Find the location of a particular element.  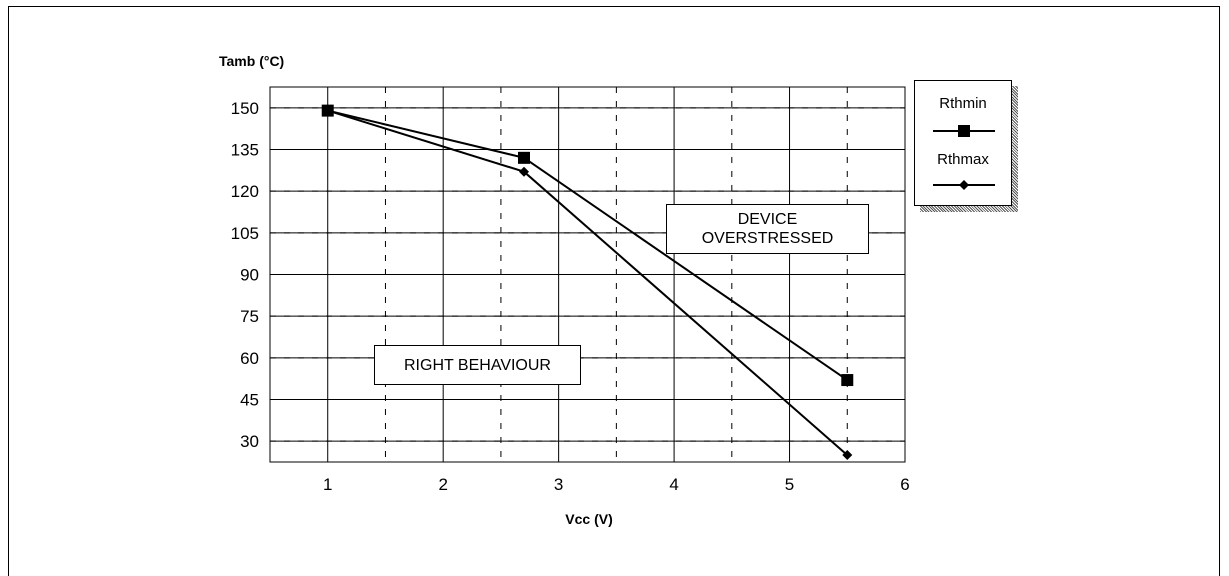

y-tick-label: 45 is located at coordinates (249, 400).